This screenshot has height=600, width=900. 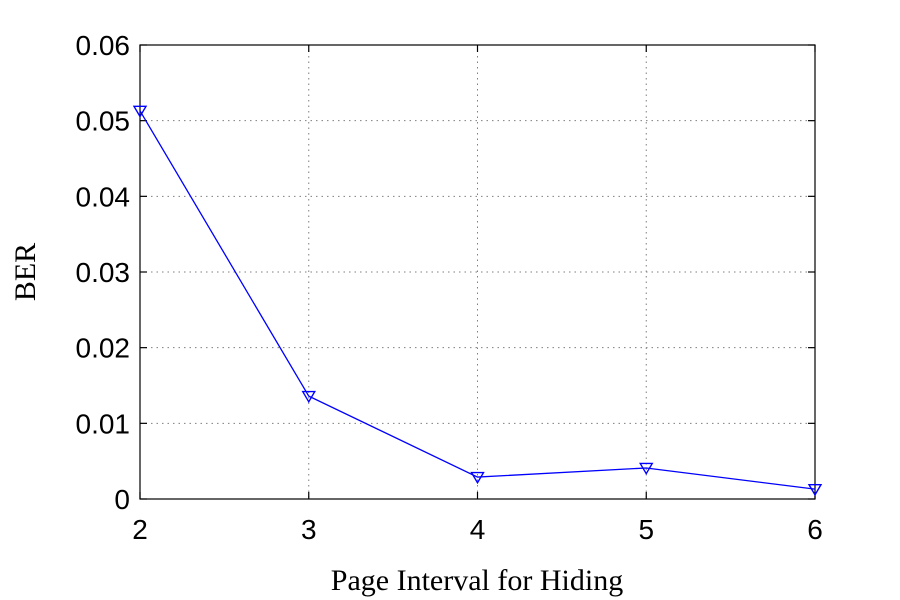 I want to click on x-tick-label: 6, so click(x=815, y=529).